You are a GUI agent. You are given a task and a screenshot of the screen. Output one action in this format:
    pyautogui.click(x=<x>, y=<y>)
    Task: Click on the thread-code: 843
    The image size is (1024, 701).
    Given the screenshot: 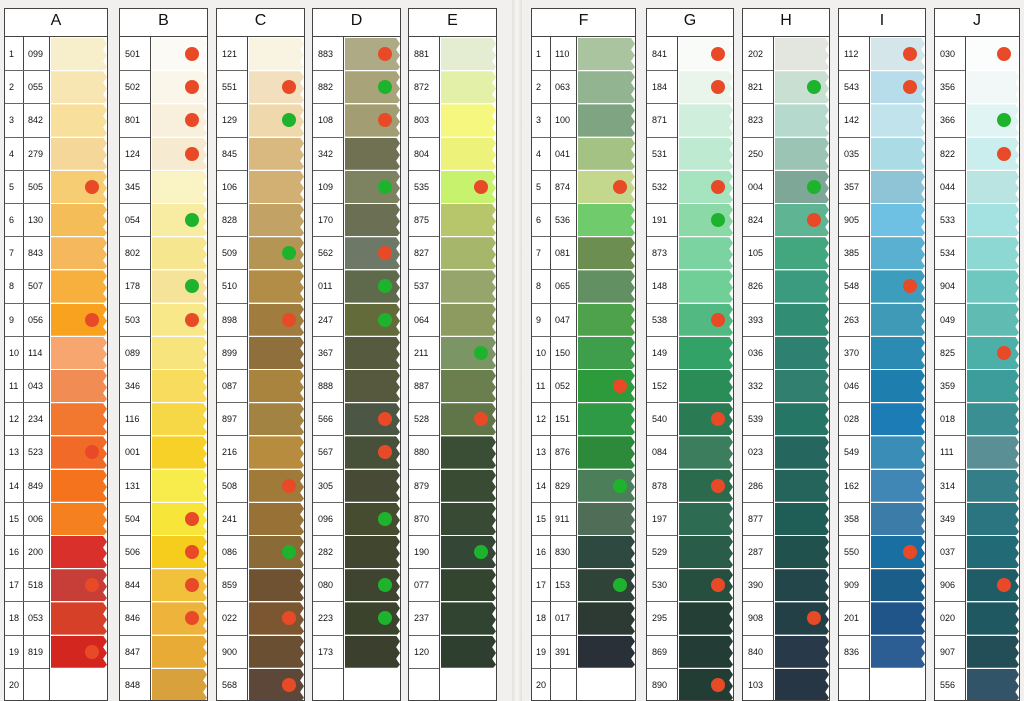 What is the action you would take?
    pyautogui.click(x=36, y=253)
    